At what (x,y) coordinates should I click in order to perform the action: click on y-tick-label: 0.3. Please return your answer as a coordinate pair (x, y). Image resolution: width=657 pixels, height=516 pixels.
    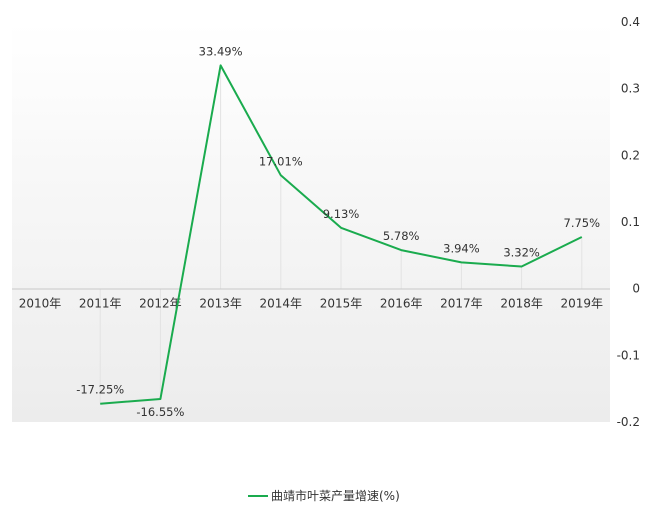
    Looking at the image, I should click on (630, 89).